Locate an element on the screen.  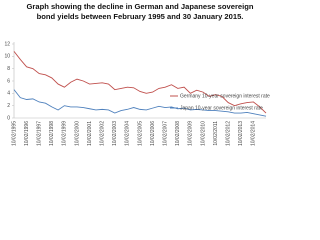
x-tick-label: 10/02/2004 is located at coordinates (128, 133).